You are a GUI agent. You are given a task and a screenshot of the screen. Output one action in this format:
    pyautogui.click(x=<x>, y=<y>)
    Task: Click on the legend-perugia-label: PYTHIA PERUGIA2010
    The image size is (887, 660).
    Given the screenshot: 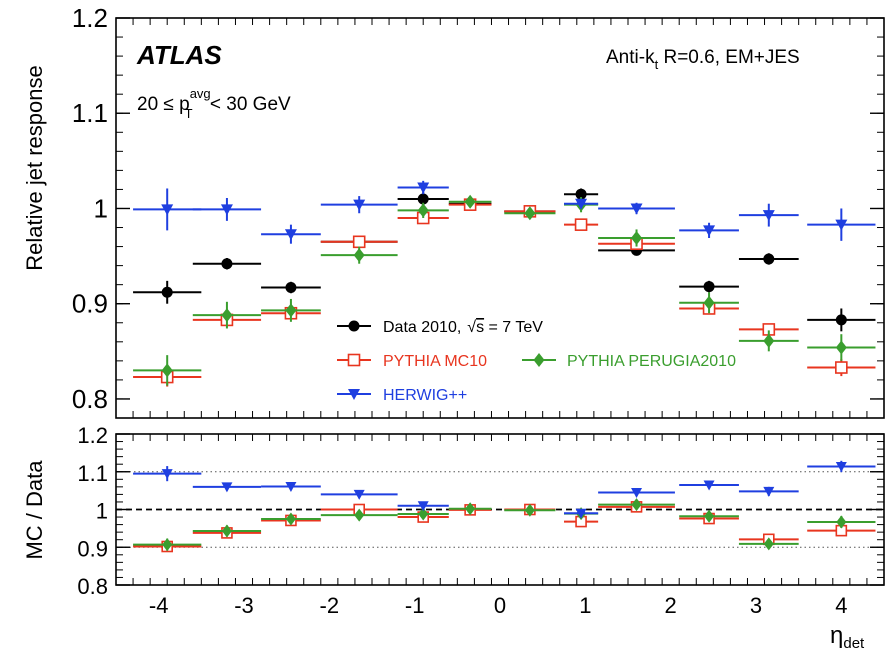 What is the action you would take?
    pyautogui.click(x=651, y=361)
    